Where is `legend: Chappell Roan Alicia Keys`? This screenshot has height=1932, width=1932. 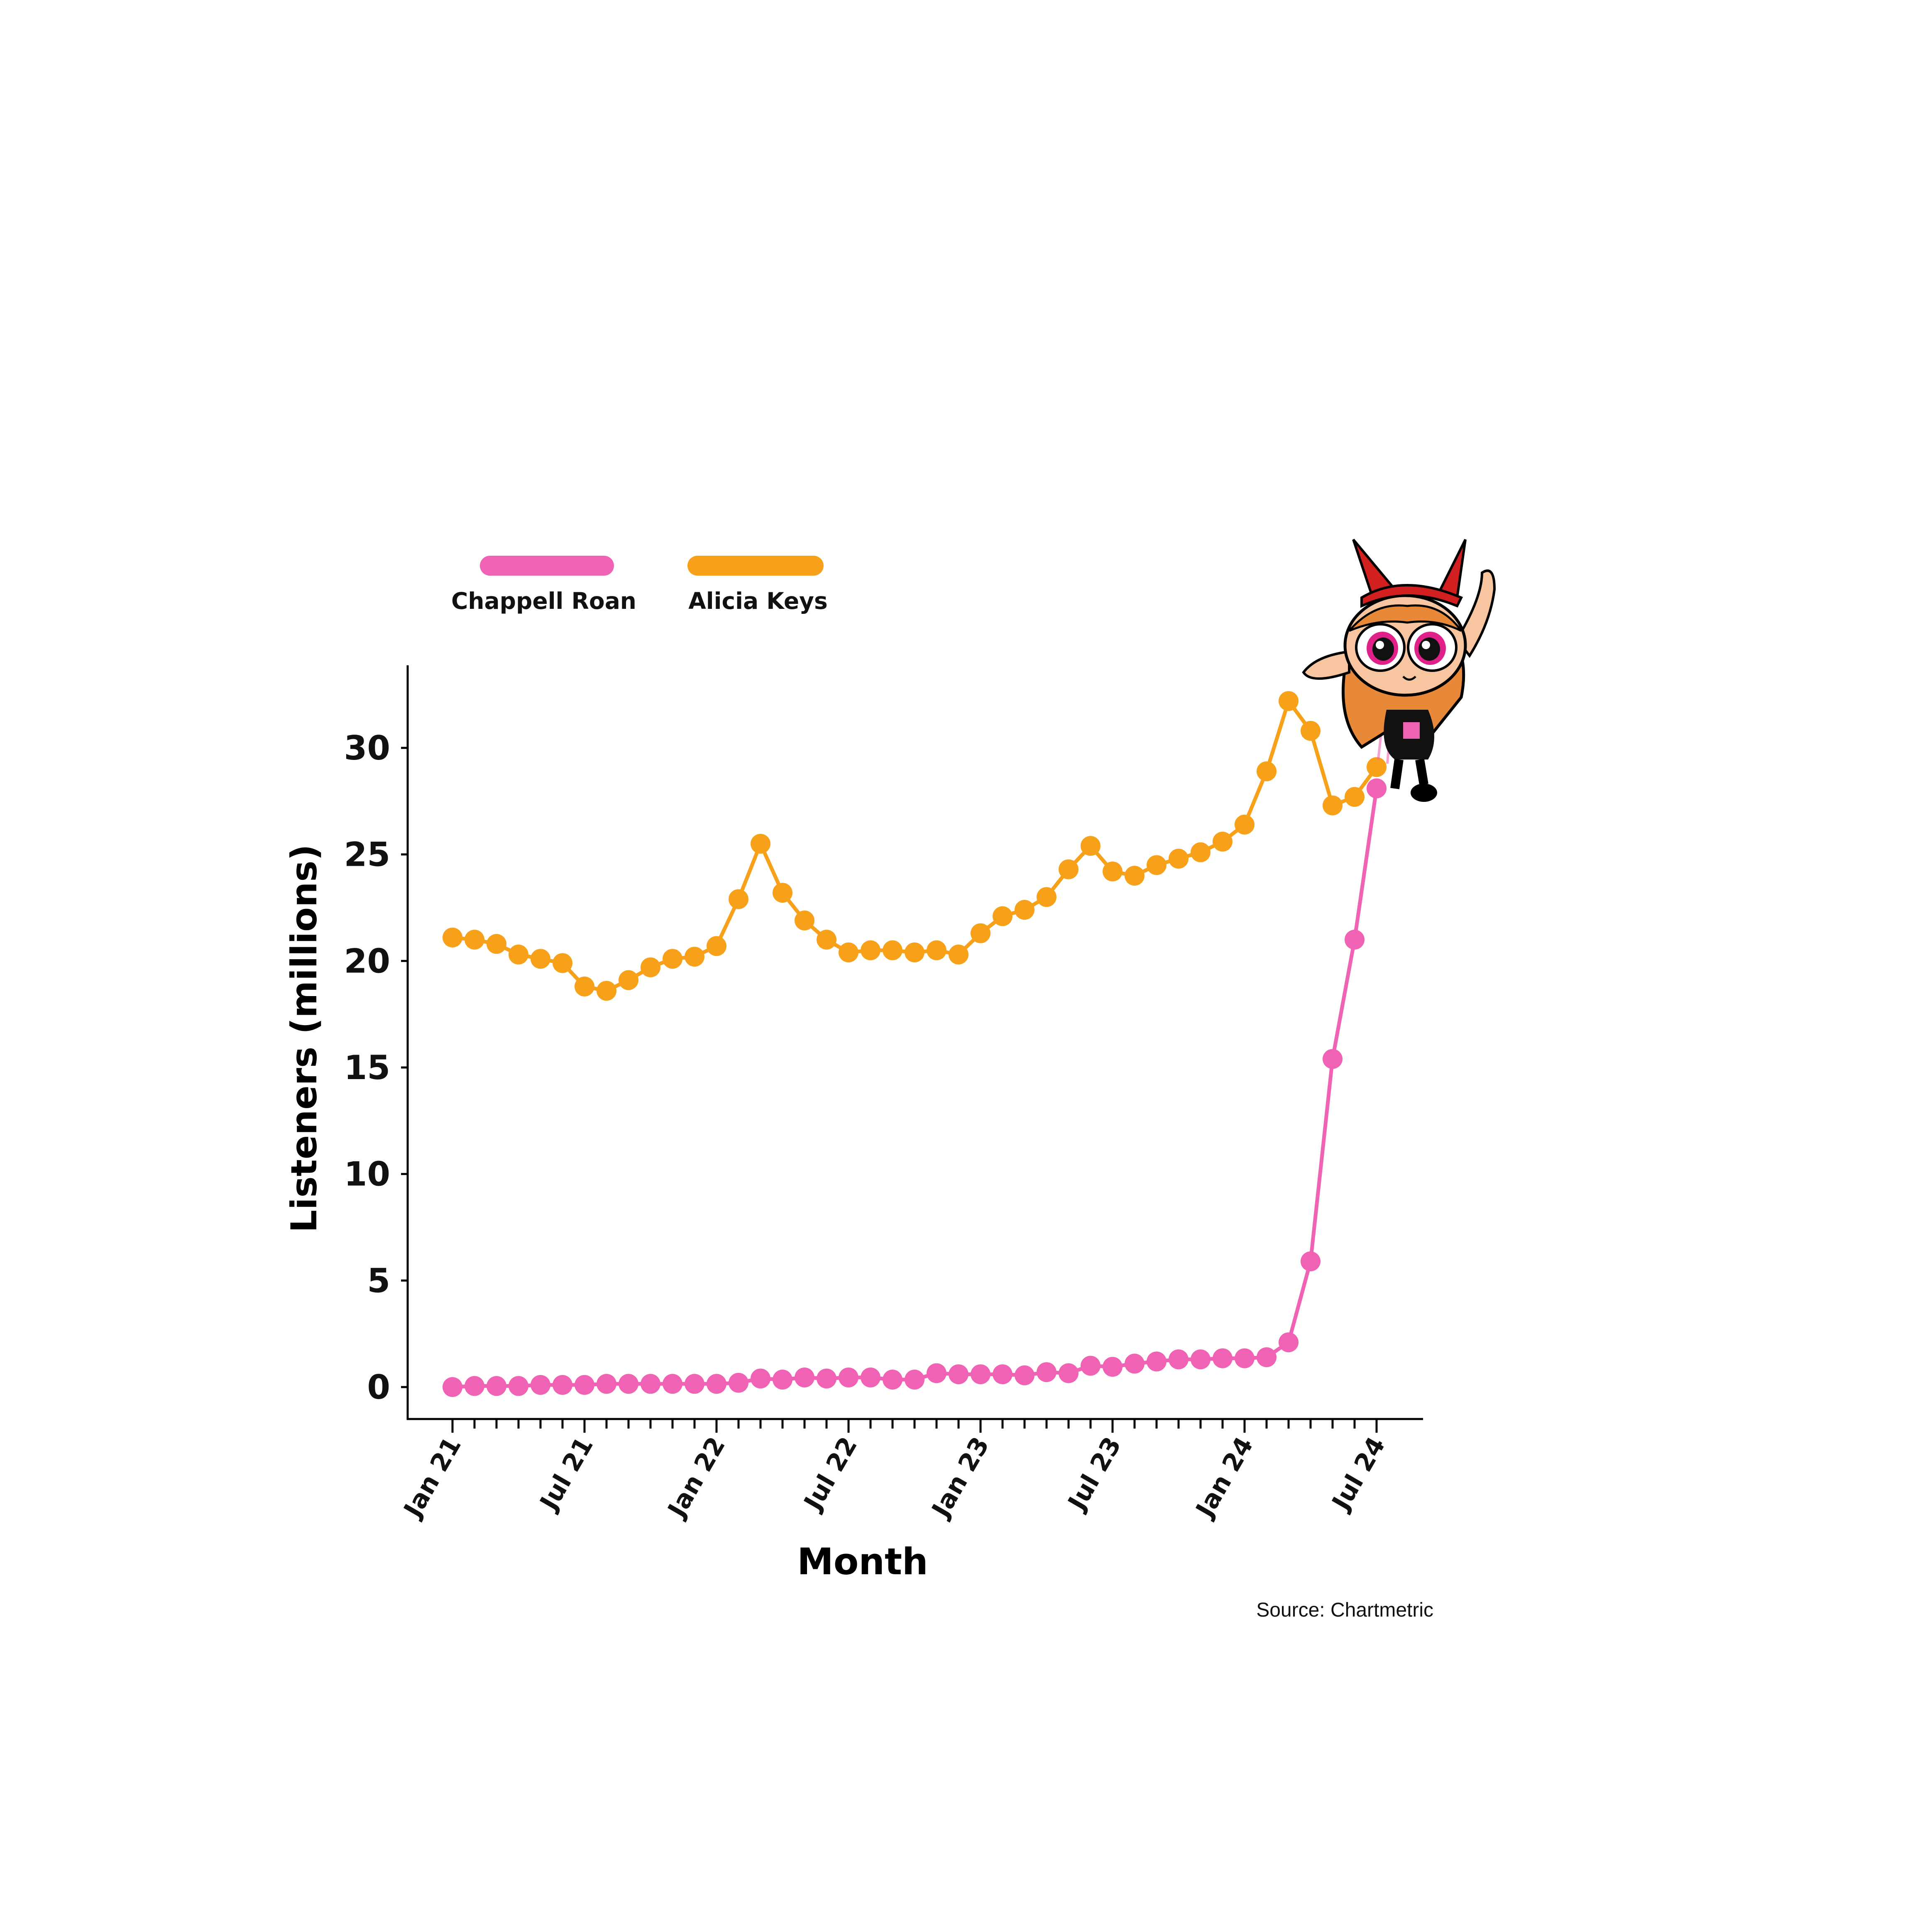 legend: Chappell Roan Alicia Keys is located at coordinates (639, 585).